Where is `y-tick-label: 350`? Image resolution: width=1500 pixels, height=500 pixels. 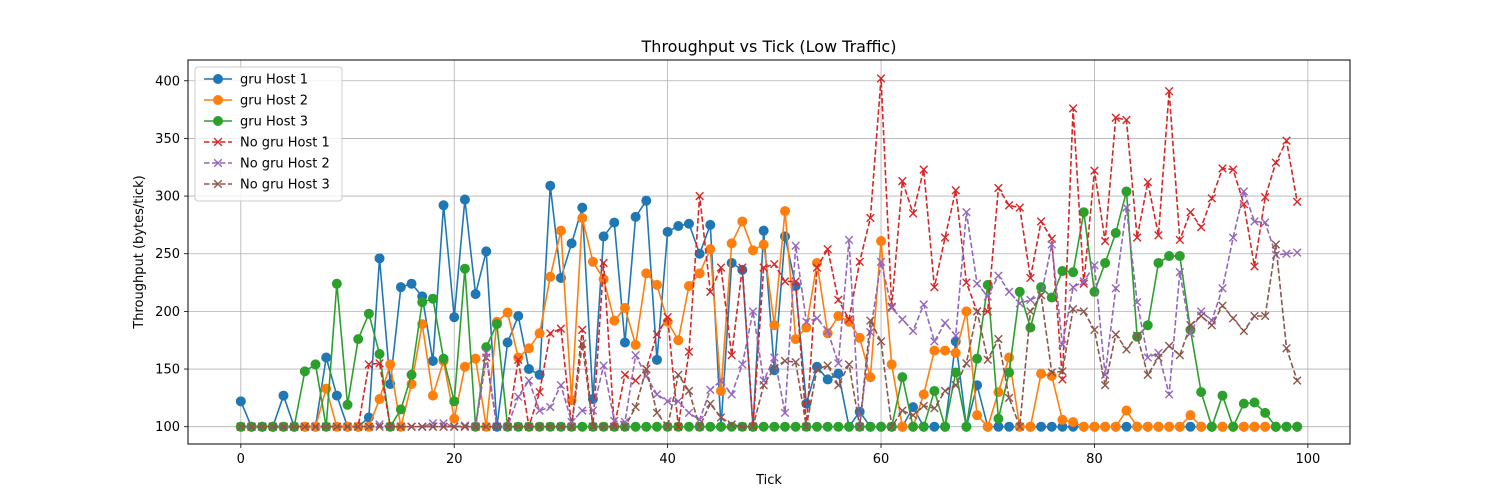 y-tick-label: 350 is located at coordinates (167, 139).